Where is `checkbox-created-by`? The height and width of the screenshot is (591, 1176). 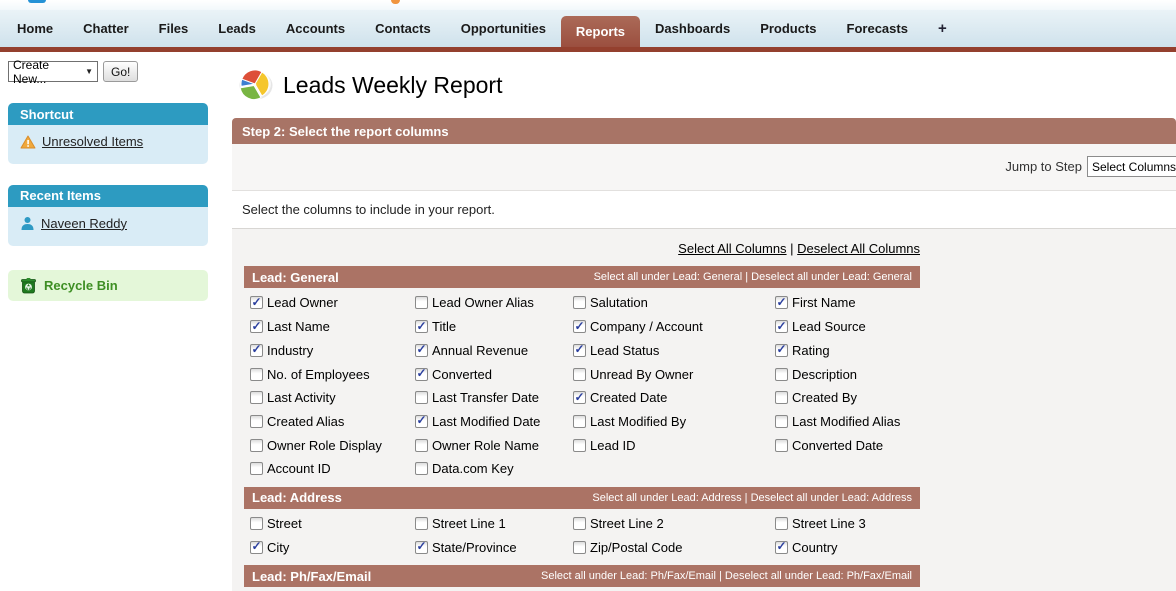
checkbox-created-by is located at coordinates (781, 398).